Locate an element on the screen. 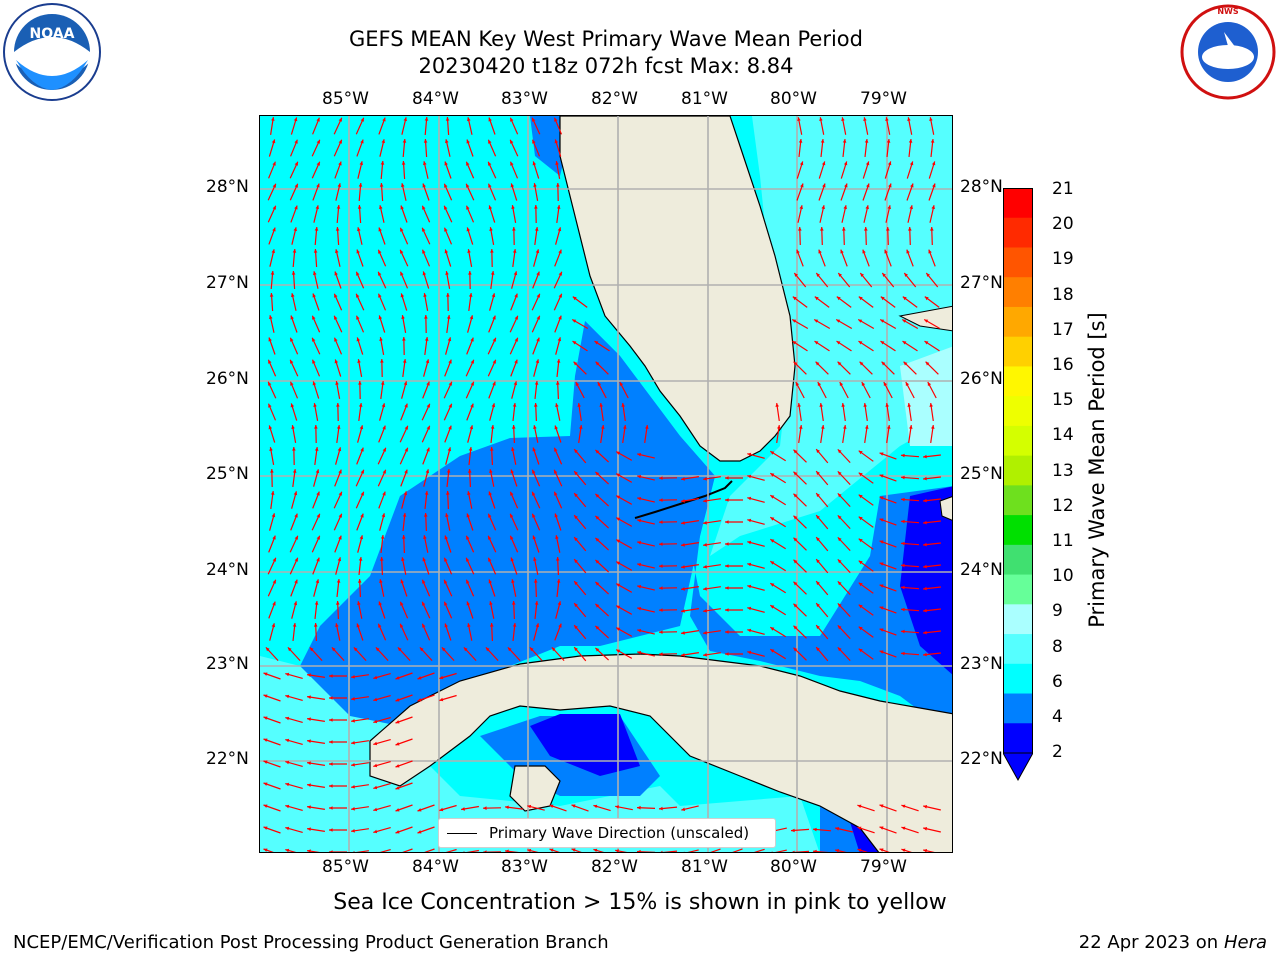 The image size is (1280, 960). lon-tick-top: 85°W is located at coordinates (345, 99).